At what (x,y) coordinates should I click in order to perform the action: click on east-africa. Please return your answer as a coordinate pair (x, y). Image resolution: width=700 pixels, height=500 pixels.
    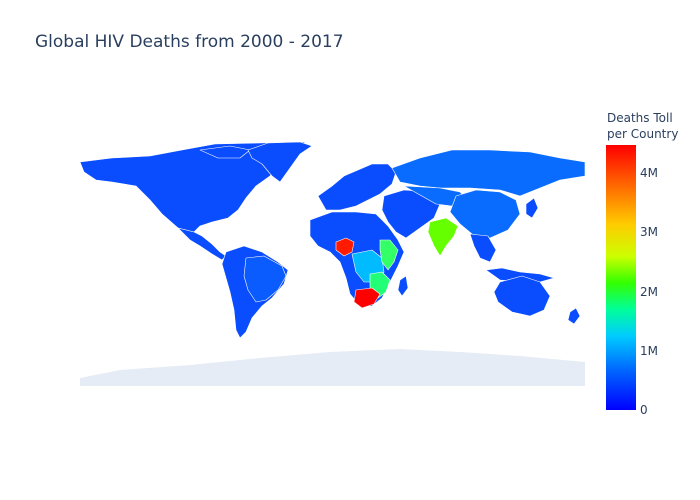
    Looking at the image, I should click on (389, 255).